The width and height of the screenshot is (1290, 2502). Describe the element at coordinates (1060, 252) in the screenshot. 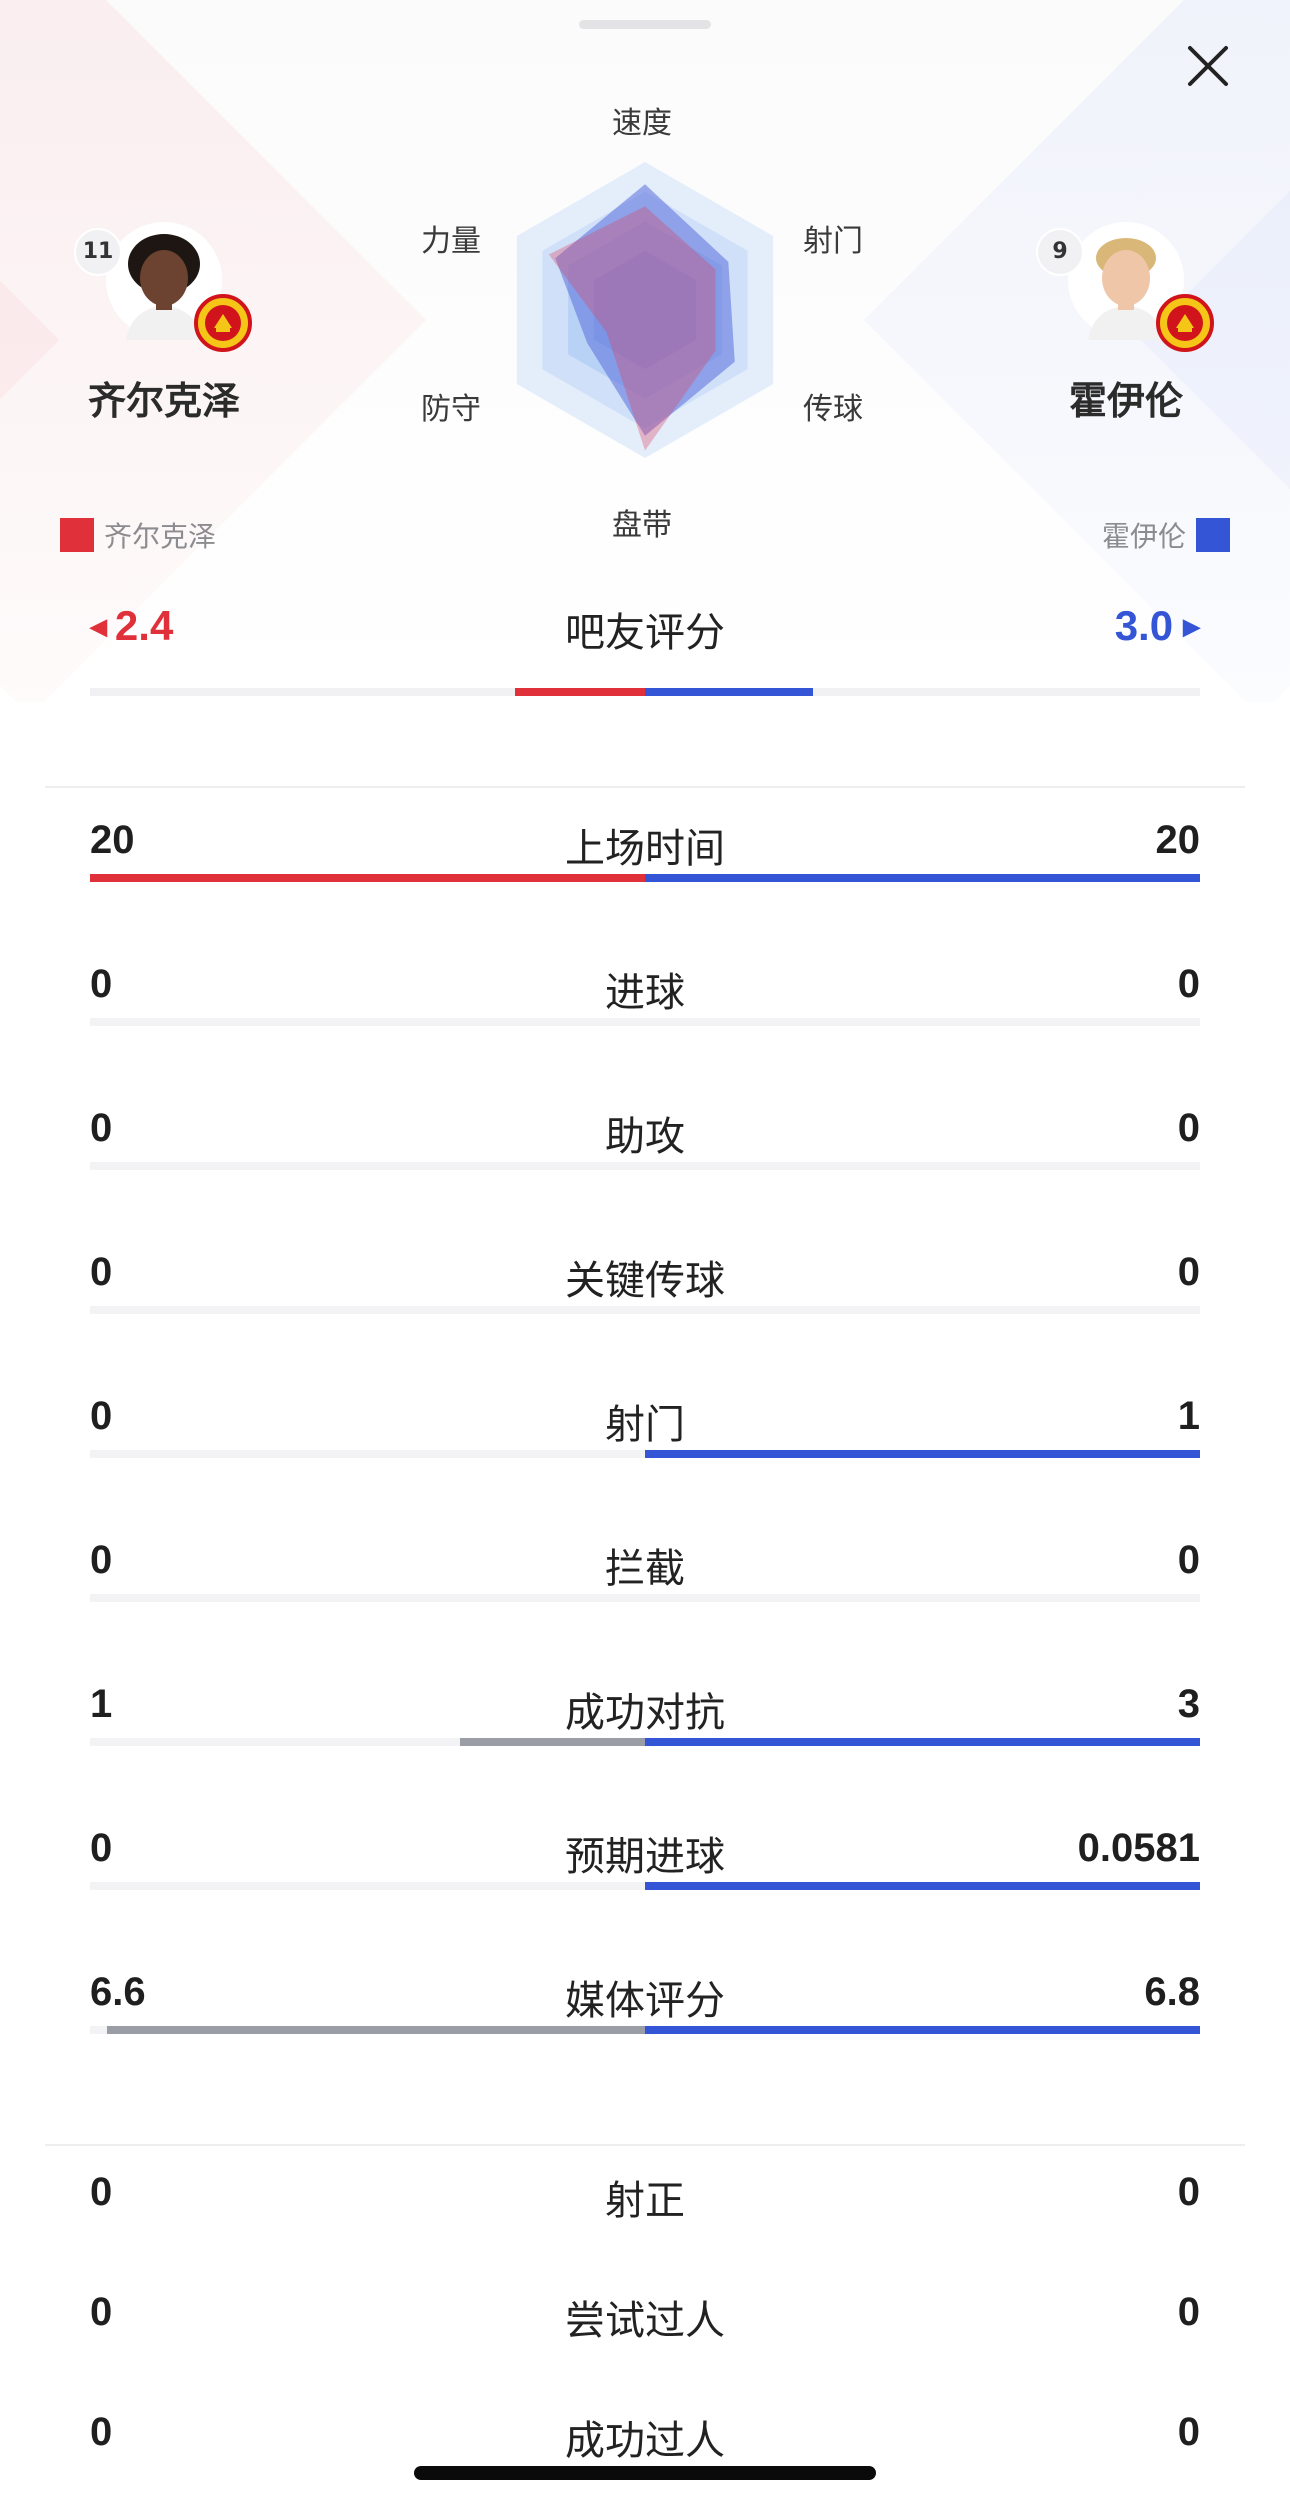

I see `player-right-number: 9` at that location.